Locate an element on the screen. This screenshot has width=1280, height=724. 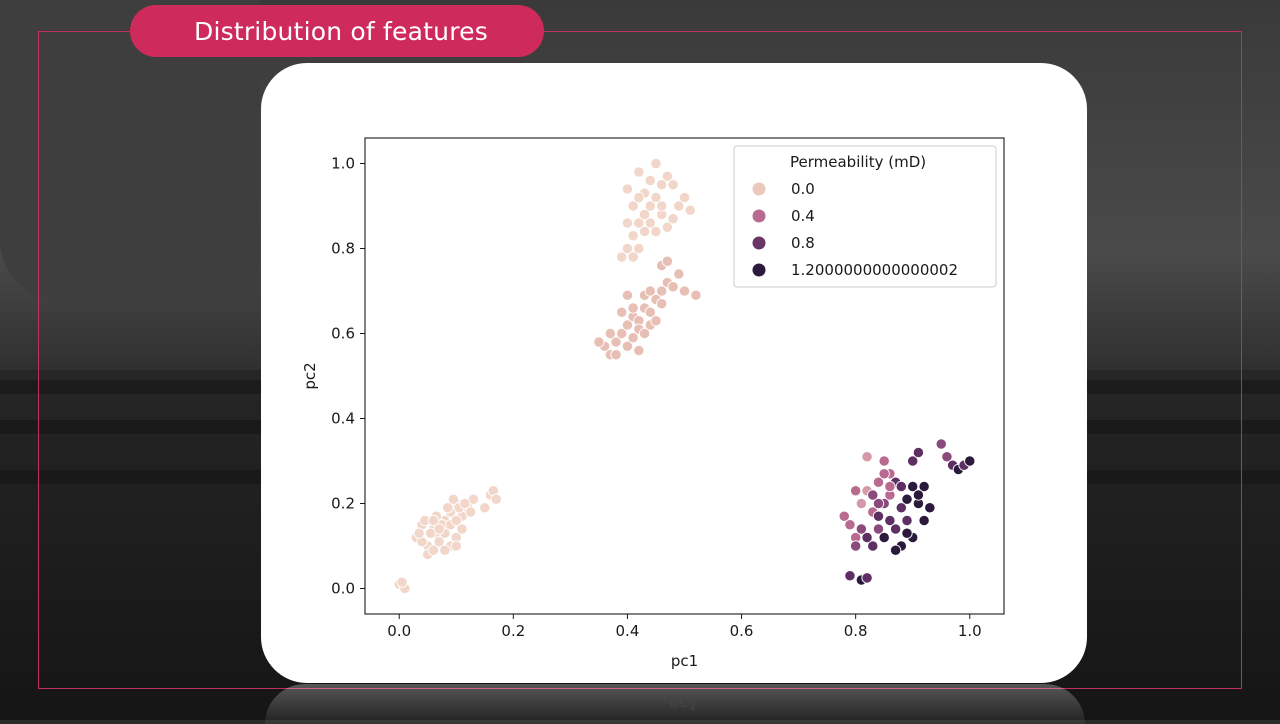
x-tick-label: 0.0 is located at coordinates (399, 631).